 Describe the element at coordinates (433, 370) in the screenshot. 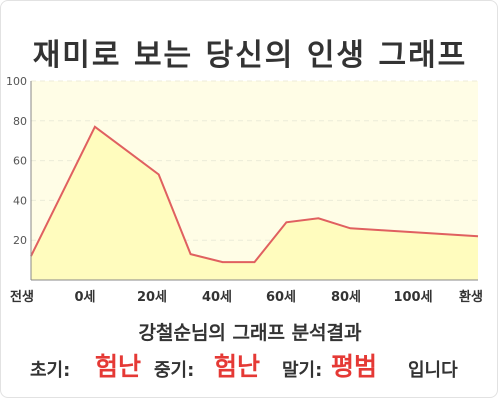

I see `result-suffix: 입니다` at that location.